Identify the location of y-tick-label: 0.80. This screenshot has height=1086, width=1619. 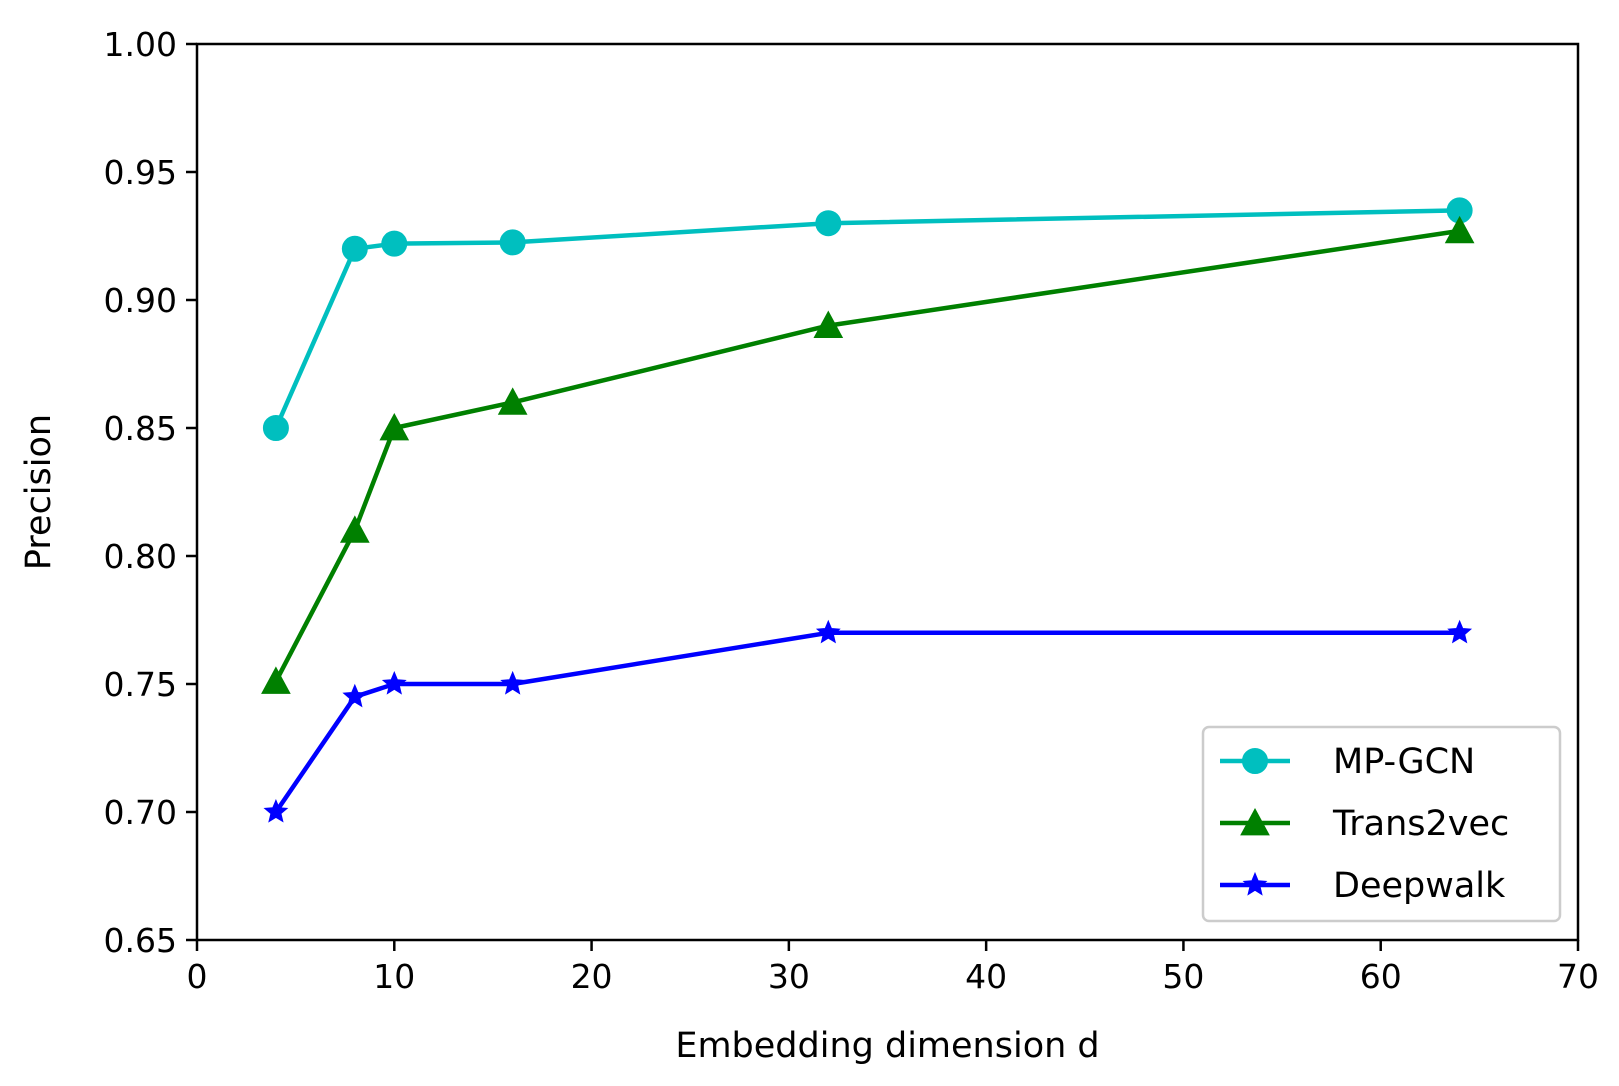
(140, 556).